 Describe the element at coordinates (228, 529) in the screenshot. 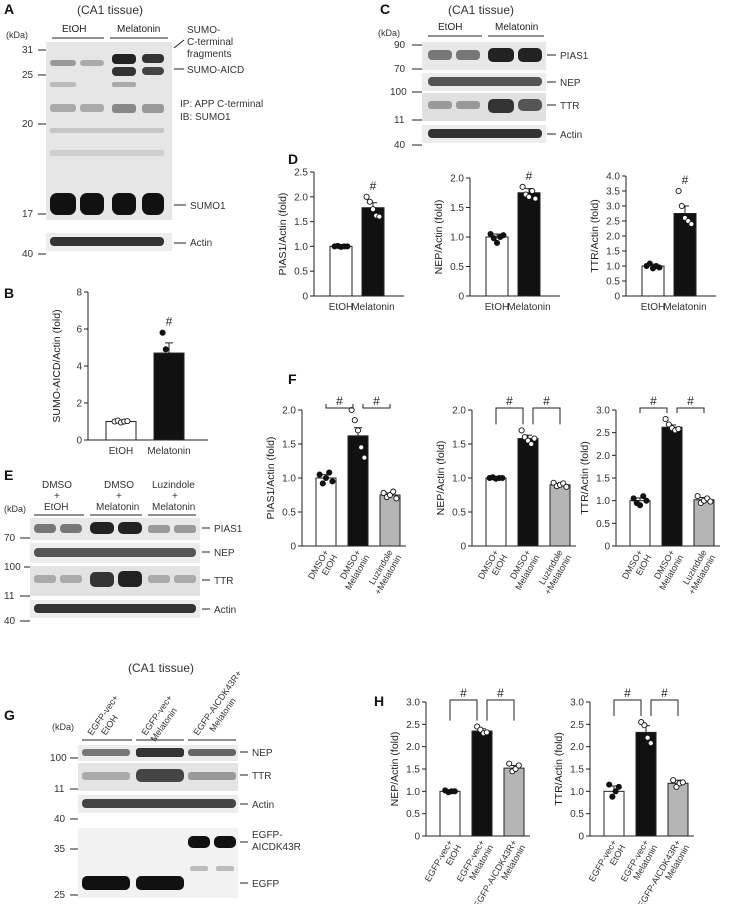

I see `svg-text: PIAS1` at that location.